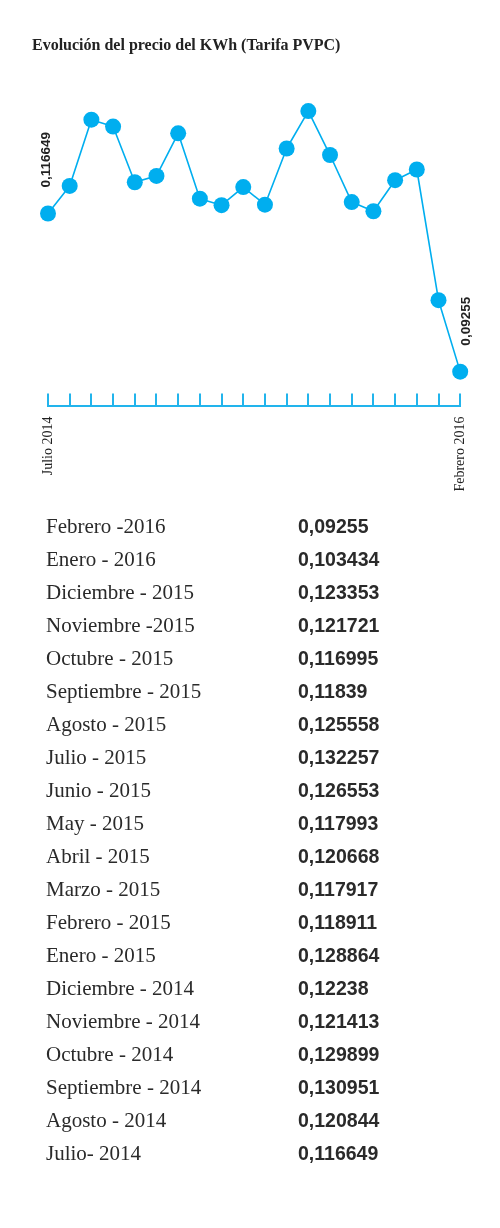 This screenshot has width=500, height=1228. What do you see at coordinates (339, 955) in the screenshot?
I see `text: 0,128864` at bounding box center [339, 955].